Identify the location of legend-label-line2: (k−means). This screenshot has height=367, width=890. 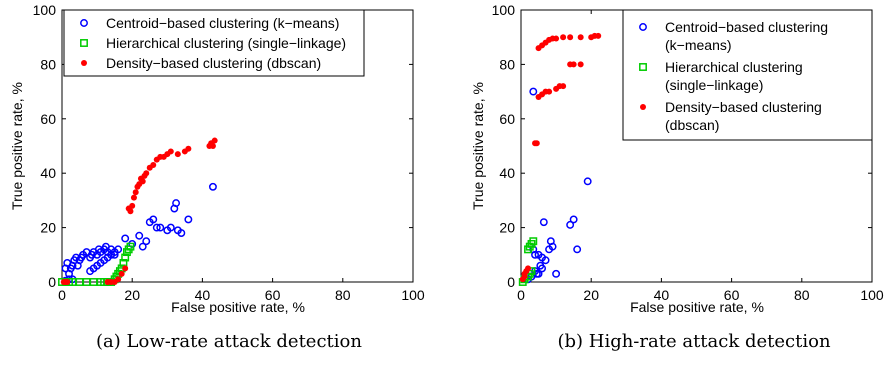
(698, 45).